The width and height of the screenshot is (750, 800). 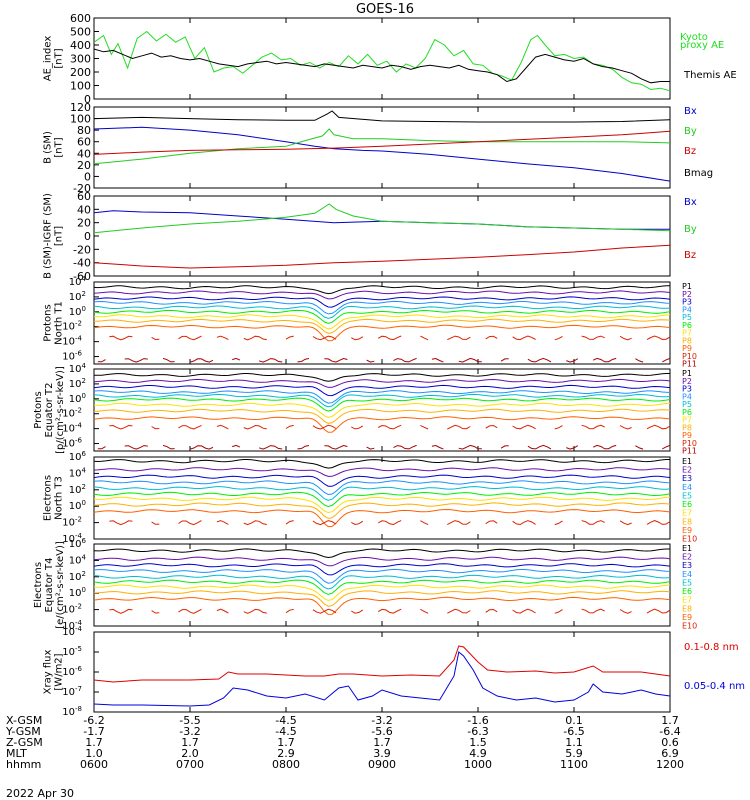 What do you see at coordinates (190, 753) in the screenshot?
I see `x-row-value: 2.0` at bounding box center [190, 753].